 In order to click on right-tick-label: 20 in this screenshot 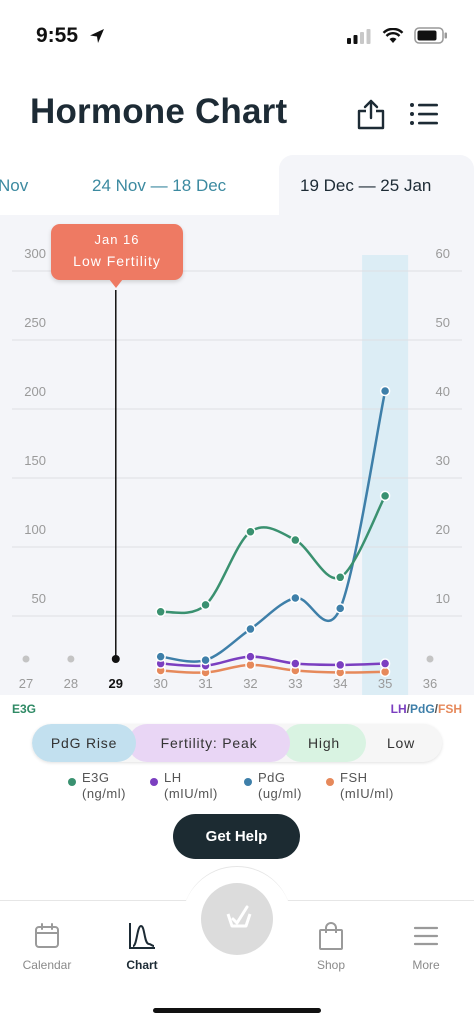, I will do `click(443, 529)`.